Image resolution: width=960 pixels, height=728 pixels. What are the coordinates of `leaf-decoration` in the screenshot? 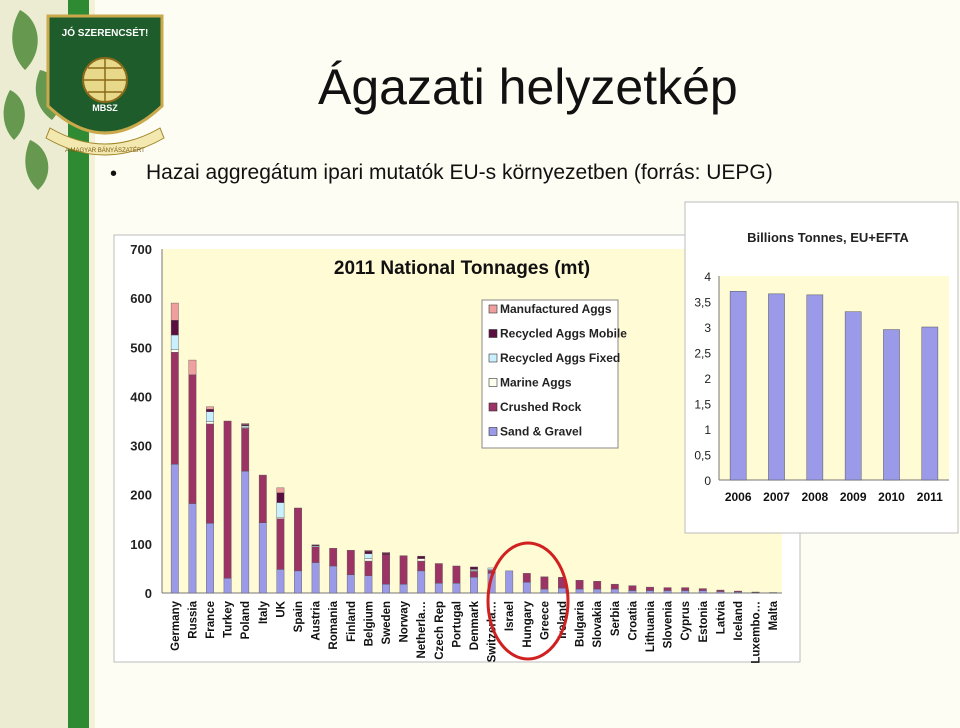 It's located at (32, 100).